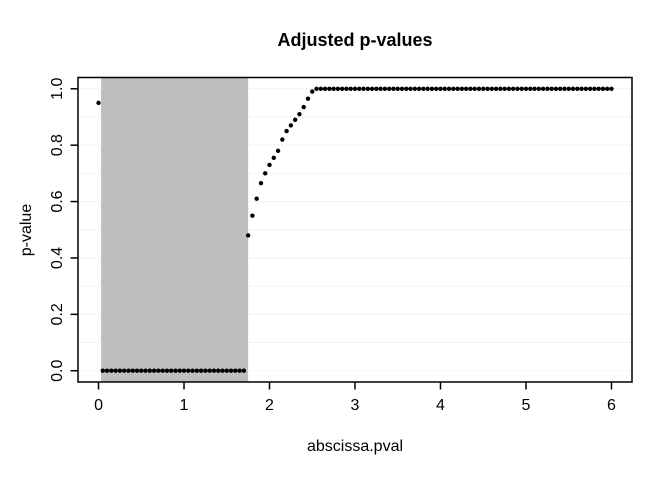  Describe the element at coordinates (355, 405) in the screenshot. I see `x-tick-label: 3` at that location.